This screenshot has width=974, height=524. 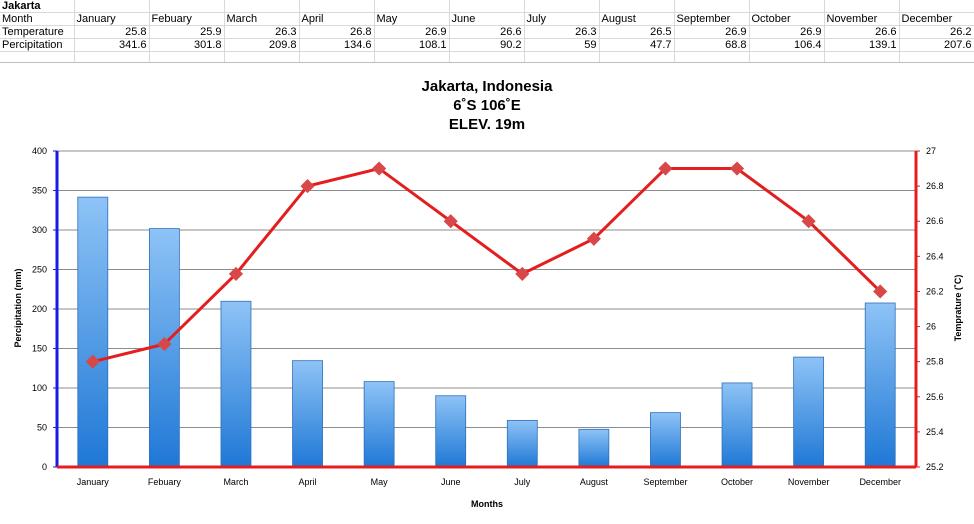 I want to click on x-tick-label: December, so click(x=880, y=482).